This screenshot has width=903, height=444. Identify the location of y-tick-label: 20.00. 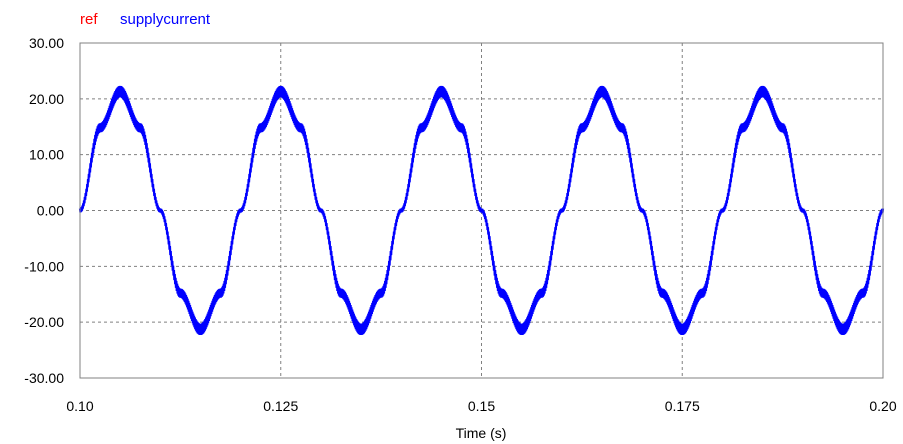
(46, 99).